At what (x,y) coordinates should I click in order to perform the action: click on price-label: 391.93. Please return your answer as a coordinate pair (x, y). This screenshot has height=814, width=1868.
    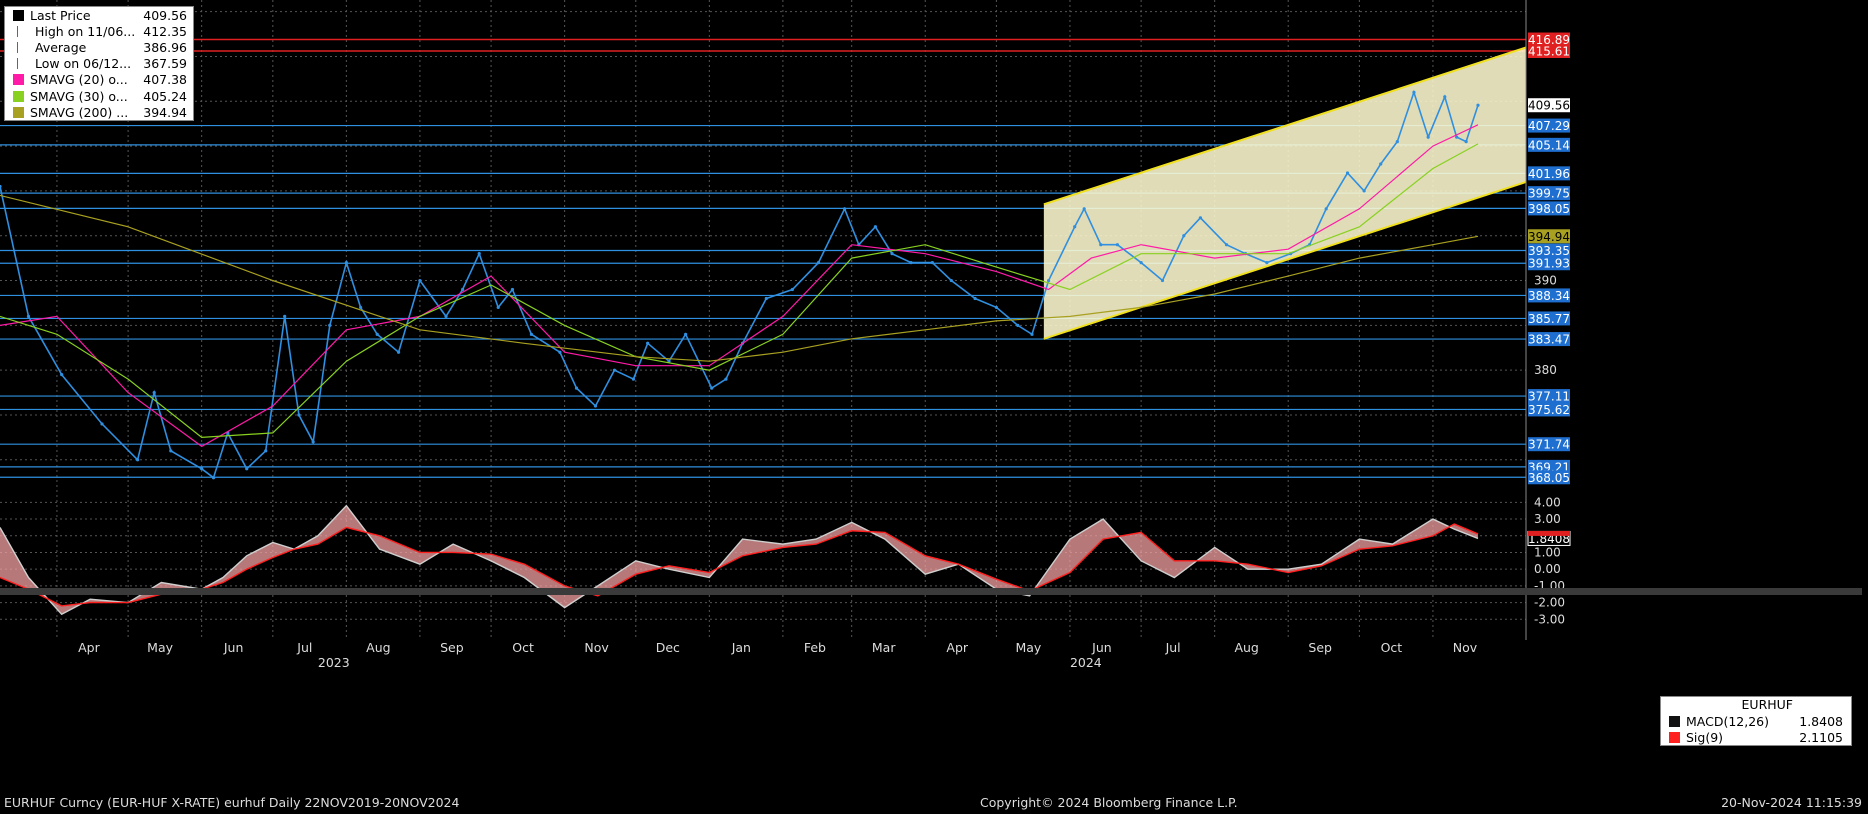
    Looking at the image, I should click on (1549, 264).